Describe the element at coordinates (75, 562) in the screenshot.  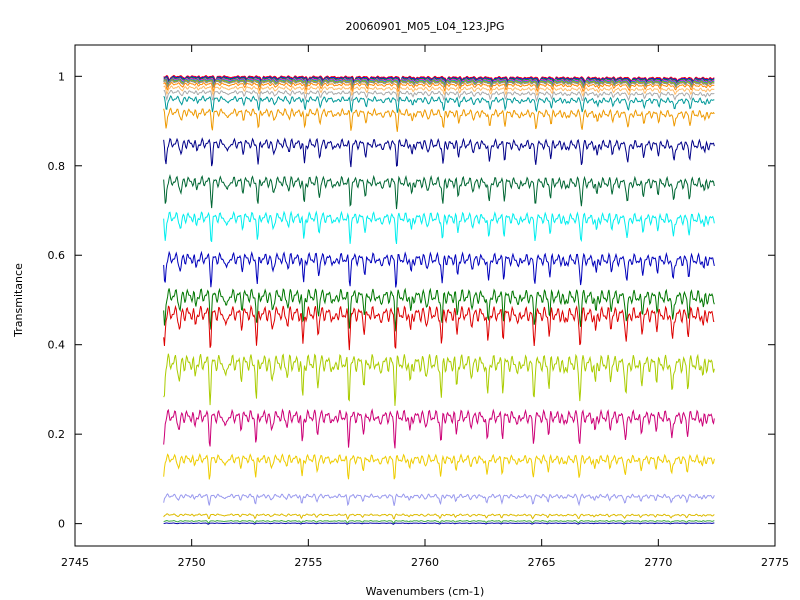
I see `x-tick-label: 2745` at that location.